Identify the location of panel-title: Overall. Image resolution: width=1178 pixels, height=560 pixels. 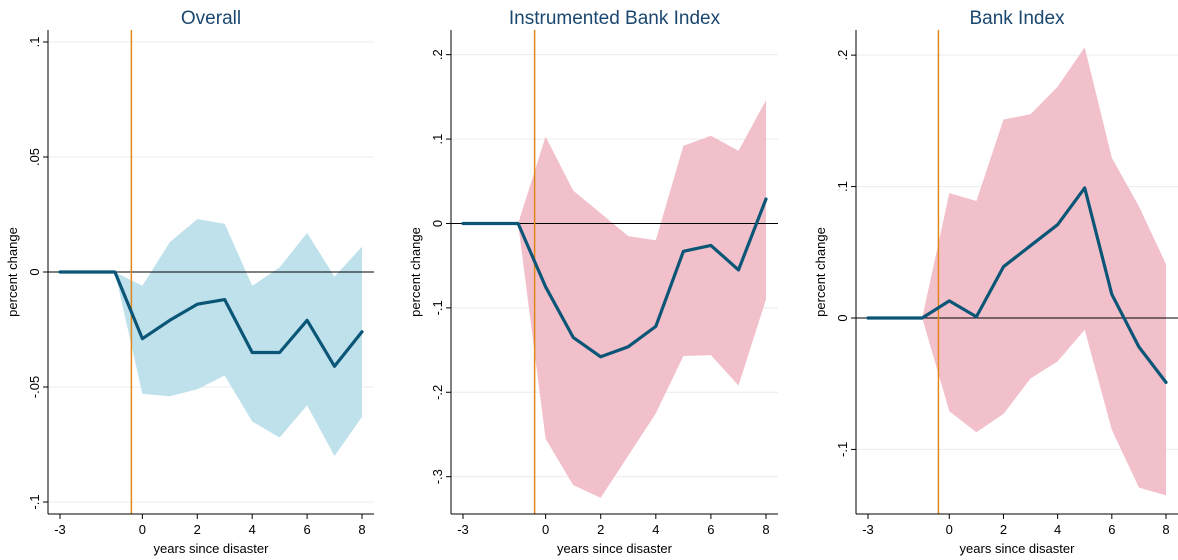
(211, 18).